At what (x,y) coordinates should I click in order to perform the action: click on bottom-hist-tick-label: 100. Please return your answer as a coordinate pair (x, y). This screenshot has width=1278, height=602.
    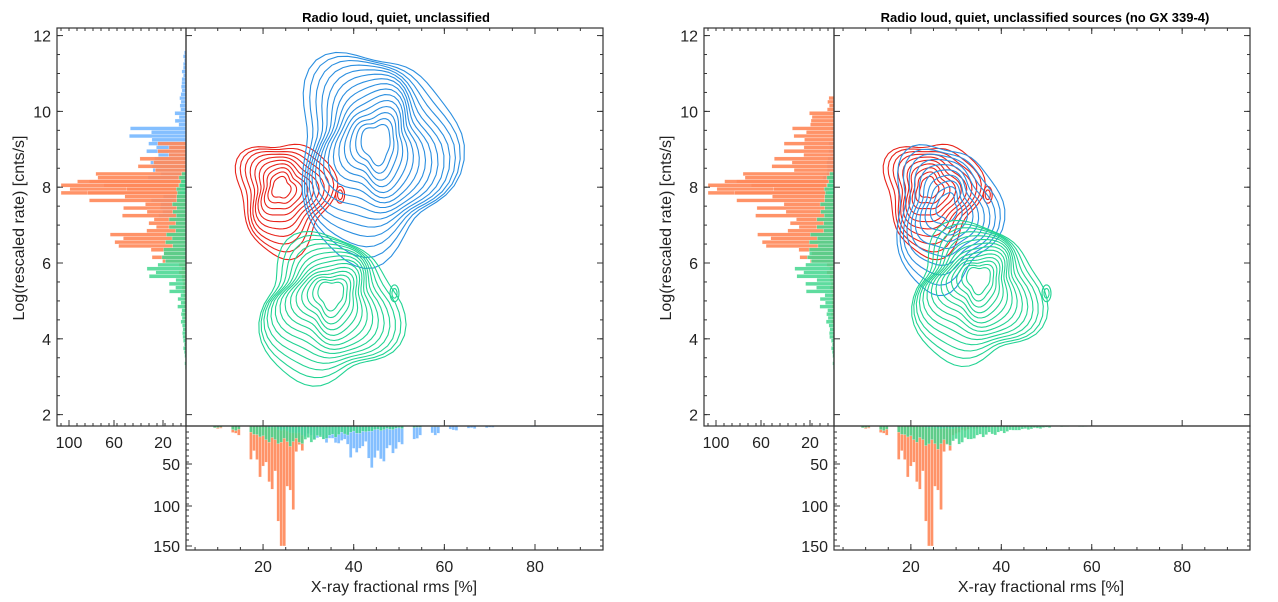
    Looking at the image, I should click on (166, 507).